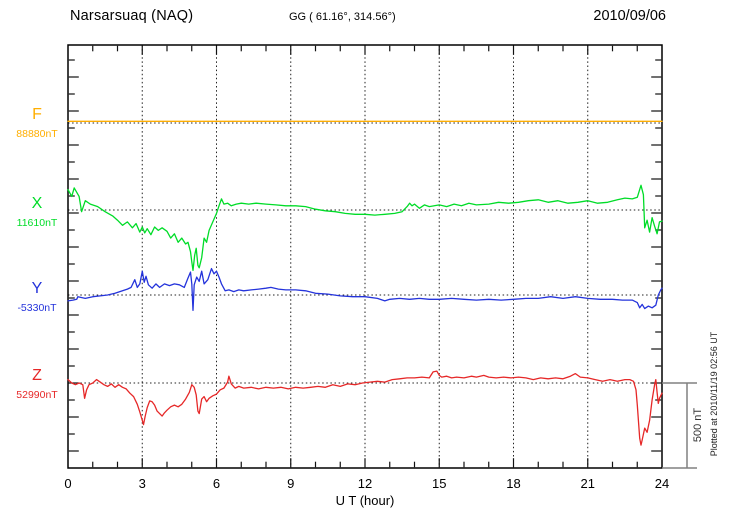  What do you see at coordinates (68, 483) in the screenshot?
I see `x-tick-label: 0` at bounding box center [68, 483].